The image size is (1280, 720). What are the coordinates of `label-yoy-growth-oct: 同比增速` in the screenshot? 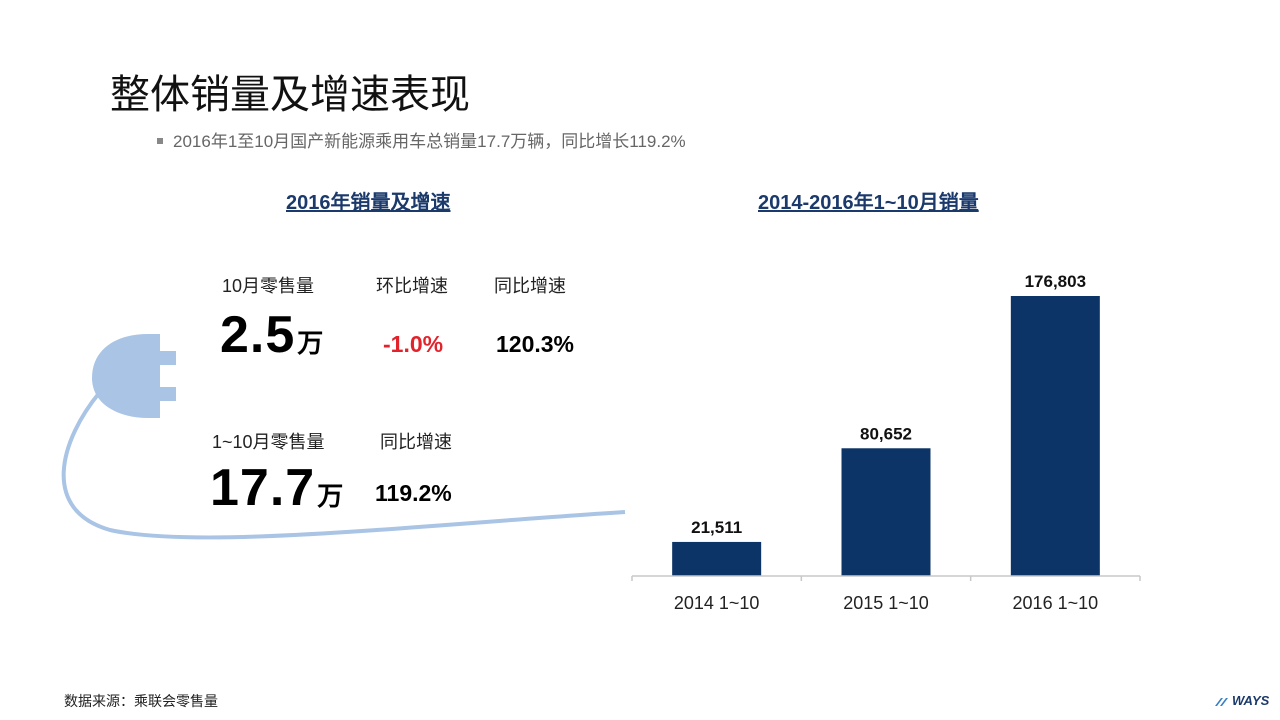 It's located at (530, 286).